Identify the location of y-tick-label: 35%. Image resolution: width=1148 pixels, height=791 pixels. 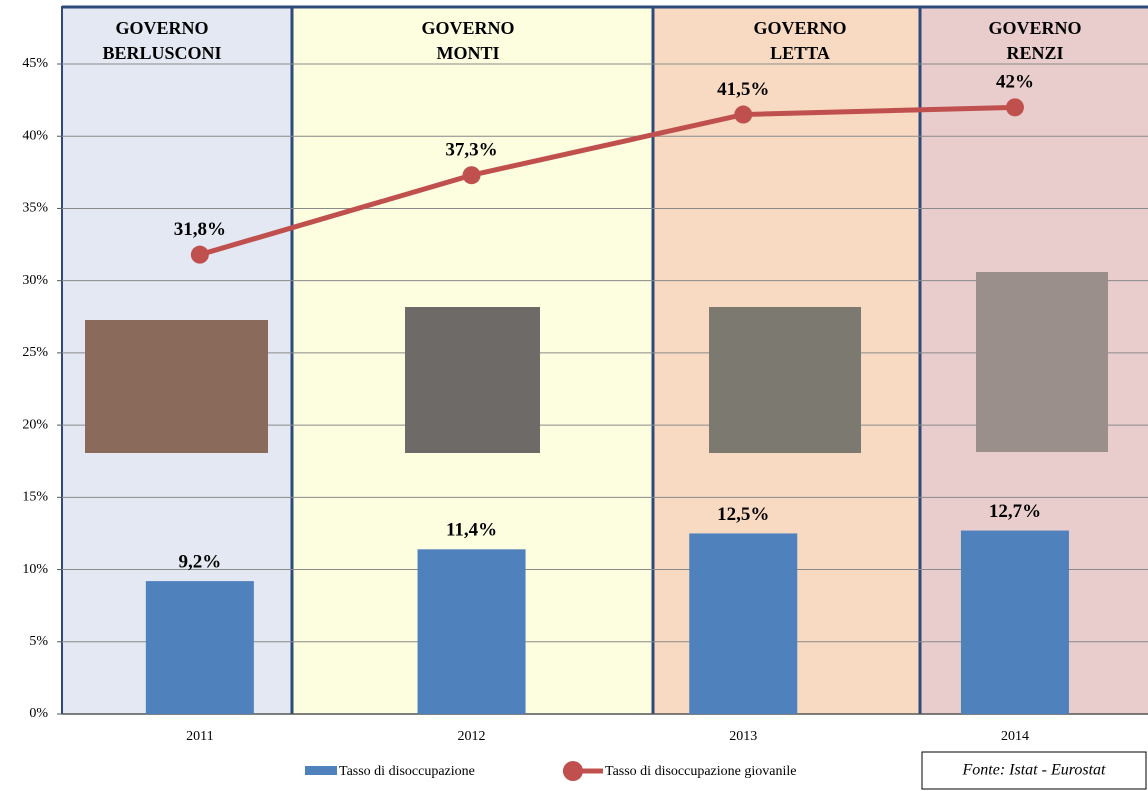
(35, 208).